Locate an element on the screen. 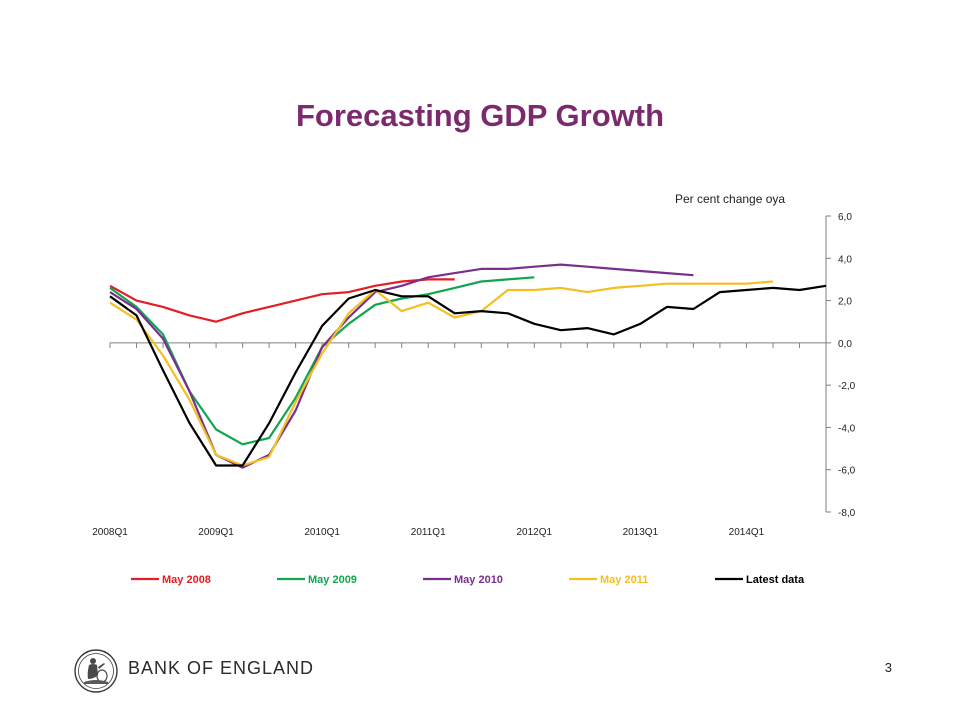 The image size is (960, 720). legend-label: May 2008 is located at coordinates (186, 580).